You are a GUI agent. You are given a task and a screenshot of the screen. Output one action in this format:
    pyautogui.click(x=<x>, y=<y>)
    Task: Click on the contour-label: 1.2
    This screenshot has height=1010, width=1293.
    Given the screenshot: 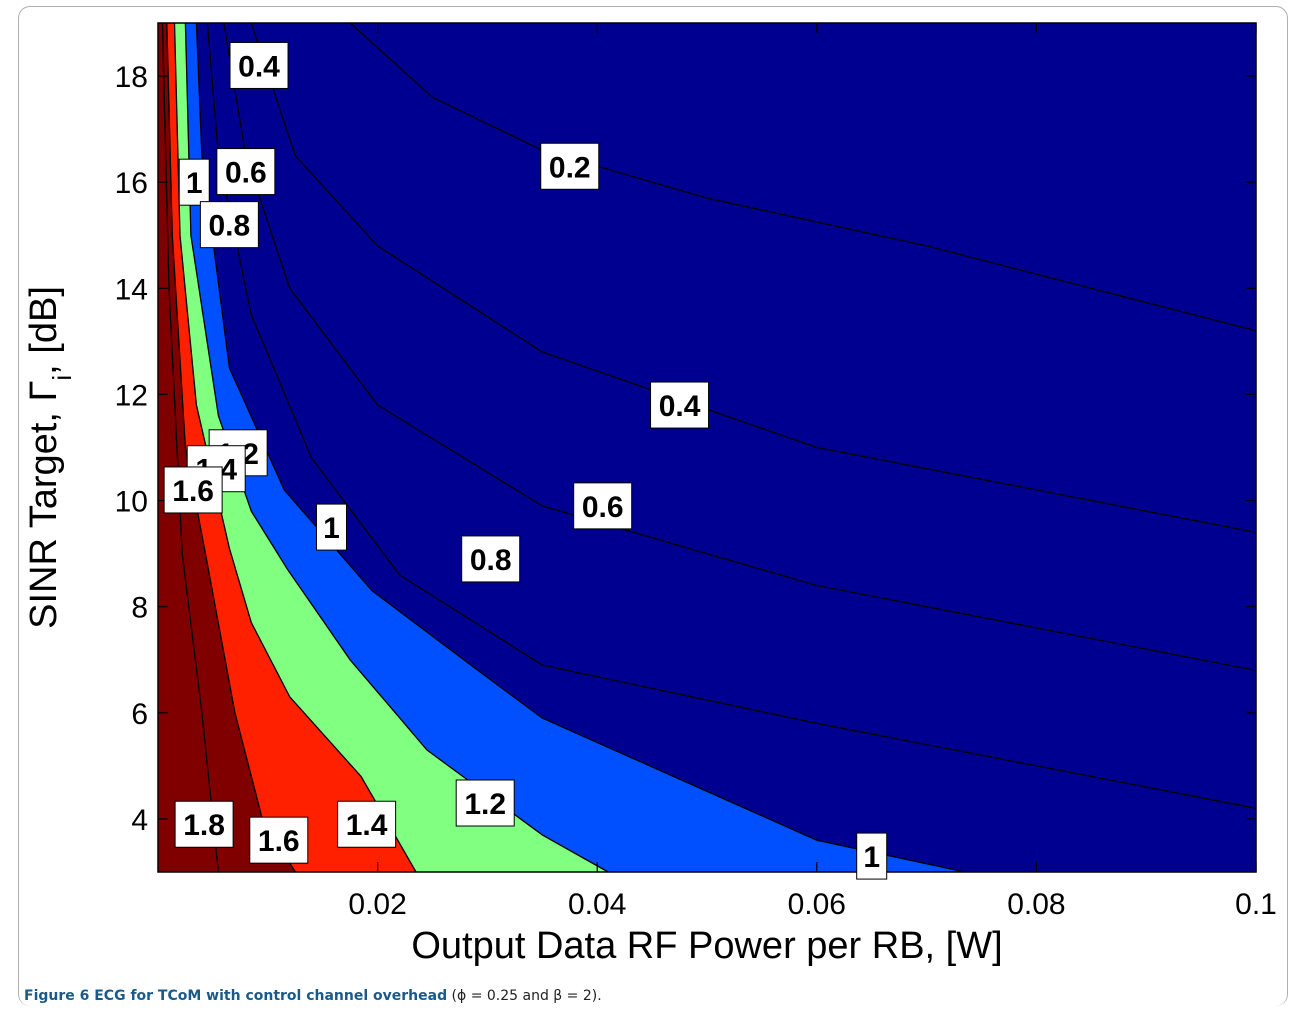 What is the action you would take?
    pyautogui.click(x=485, y=803)
    